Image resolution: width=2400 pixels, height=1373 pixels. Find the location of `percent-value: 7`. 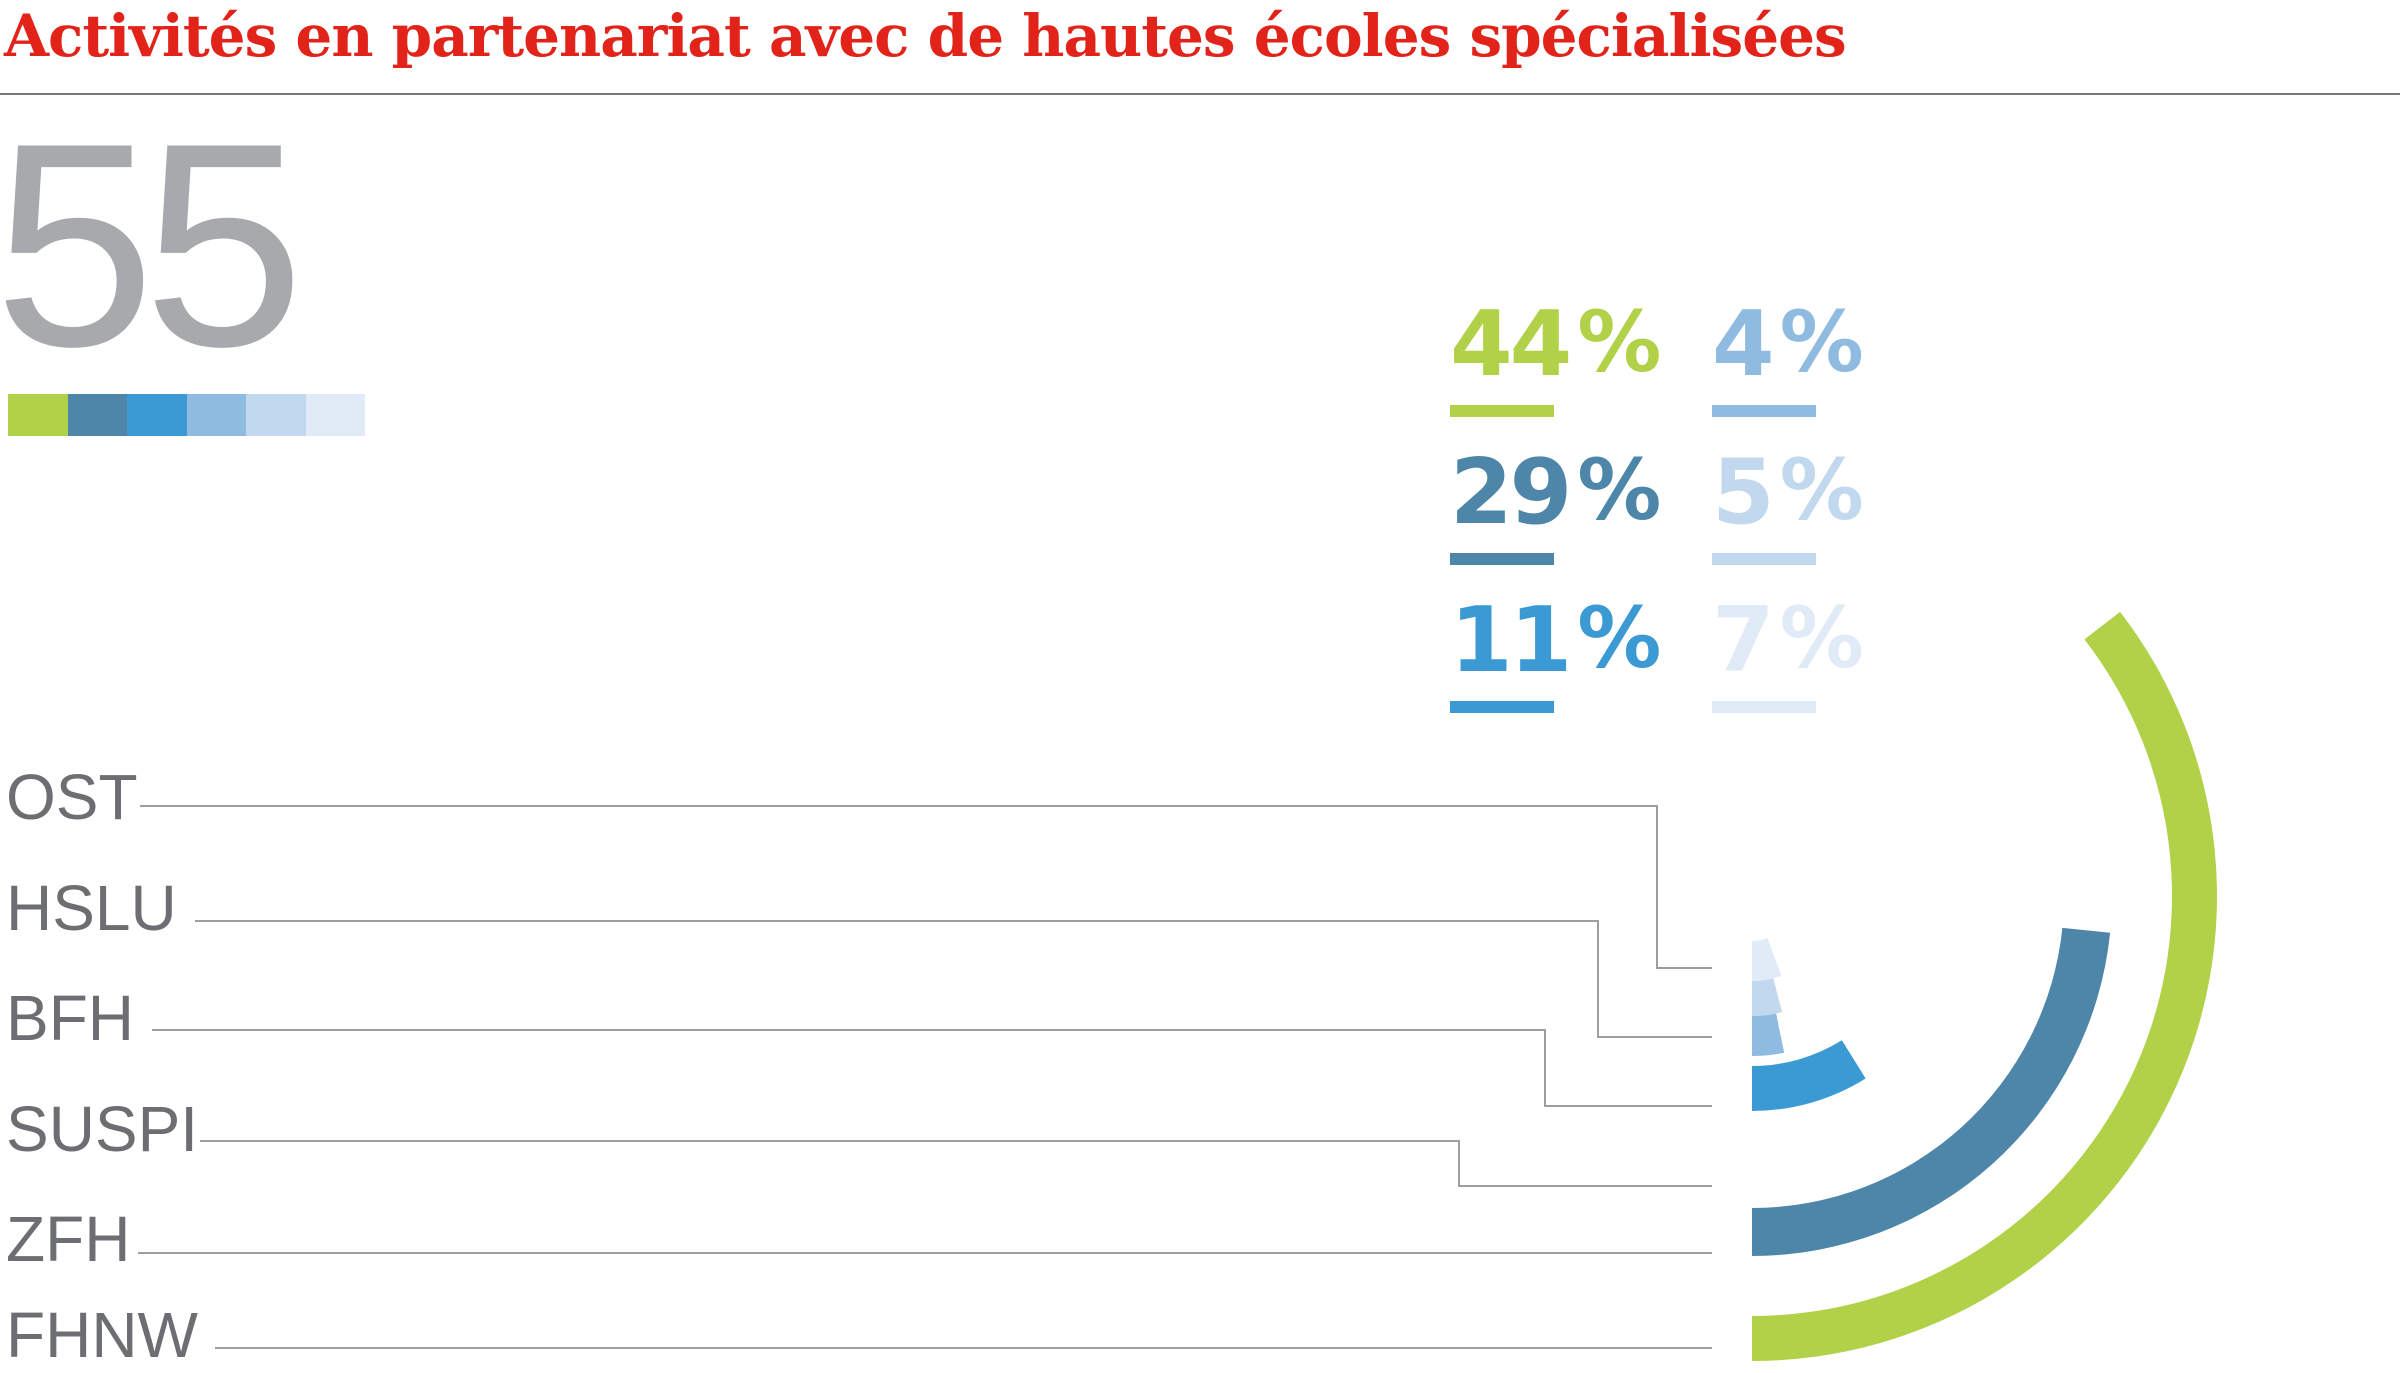

percent-value: 7 is located at coordinates (1743, 640).